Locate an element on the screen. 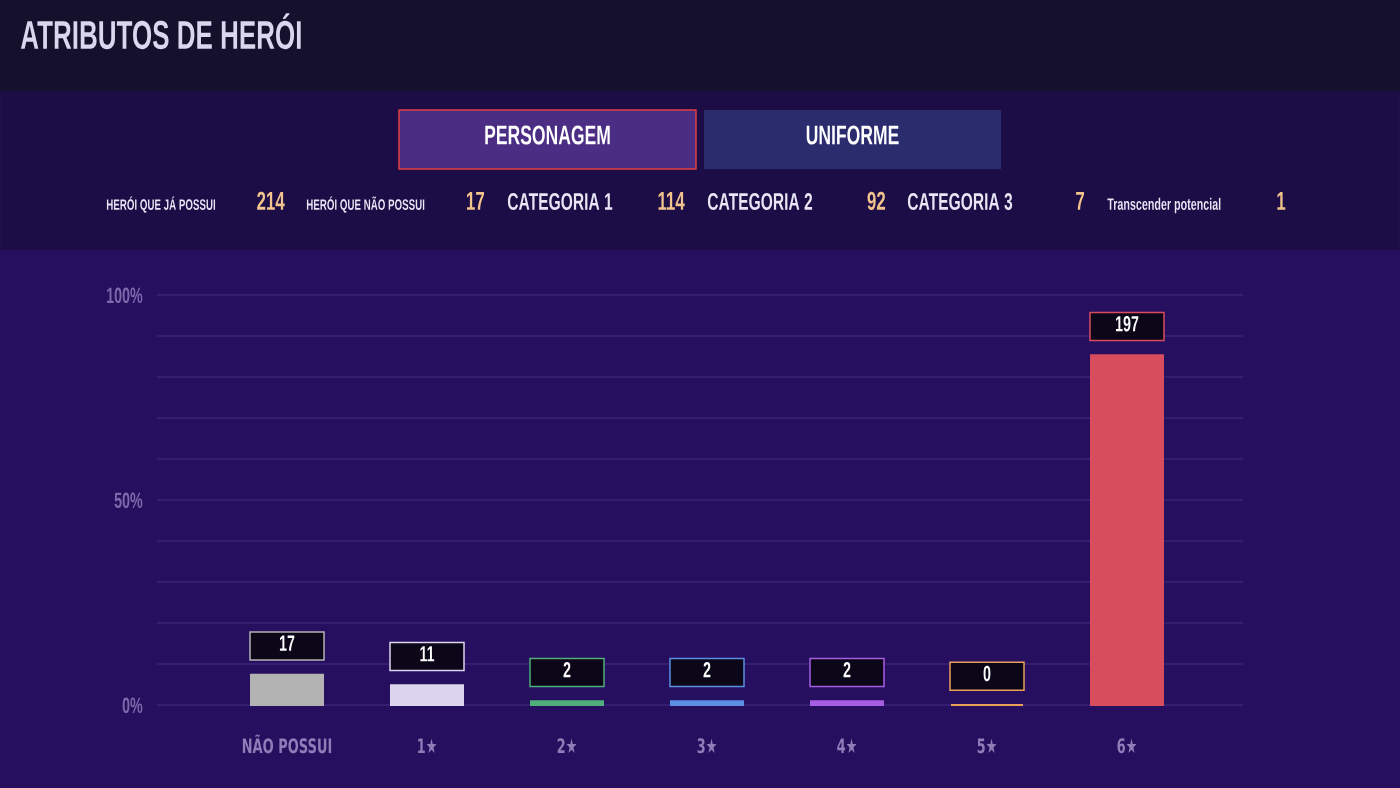 The height and width of the screenshot is (788, 1400). x-tick-label: 5★ is located at coordinates (987, 746).